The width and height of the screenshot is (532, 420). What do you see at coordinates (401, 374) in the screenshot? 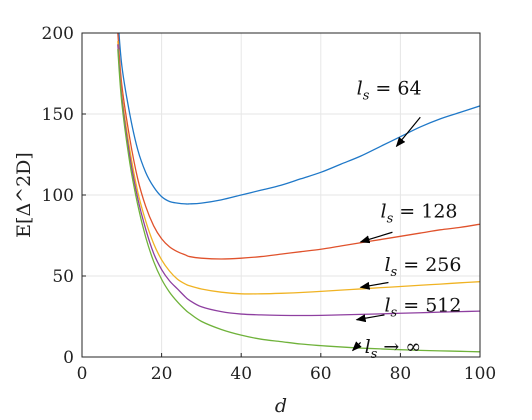
I see `x-tick-label: 80` at bounding box center [401, 374].